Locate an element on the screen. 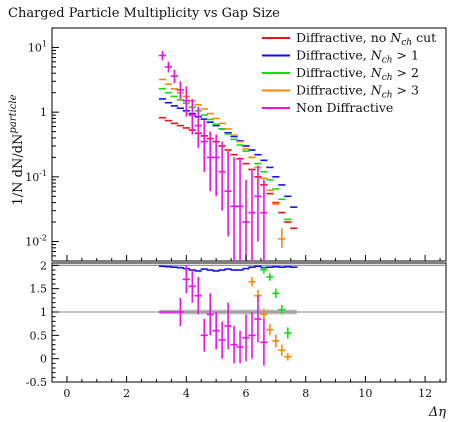 The image size is (461, 422). legend-entry: Diffractive, Nch > 1 is located at coordinates (340, 57).